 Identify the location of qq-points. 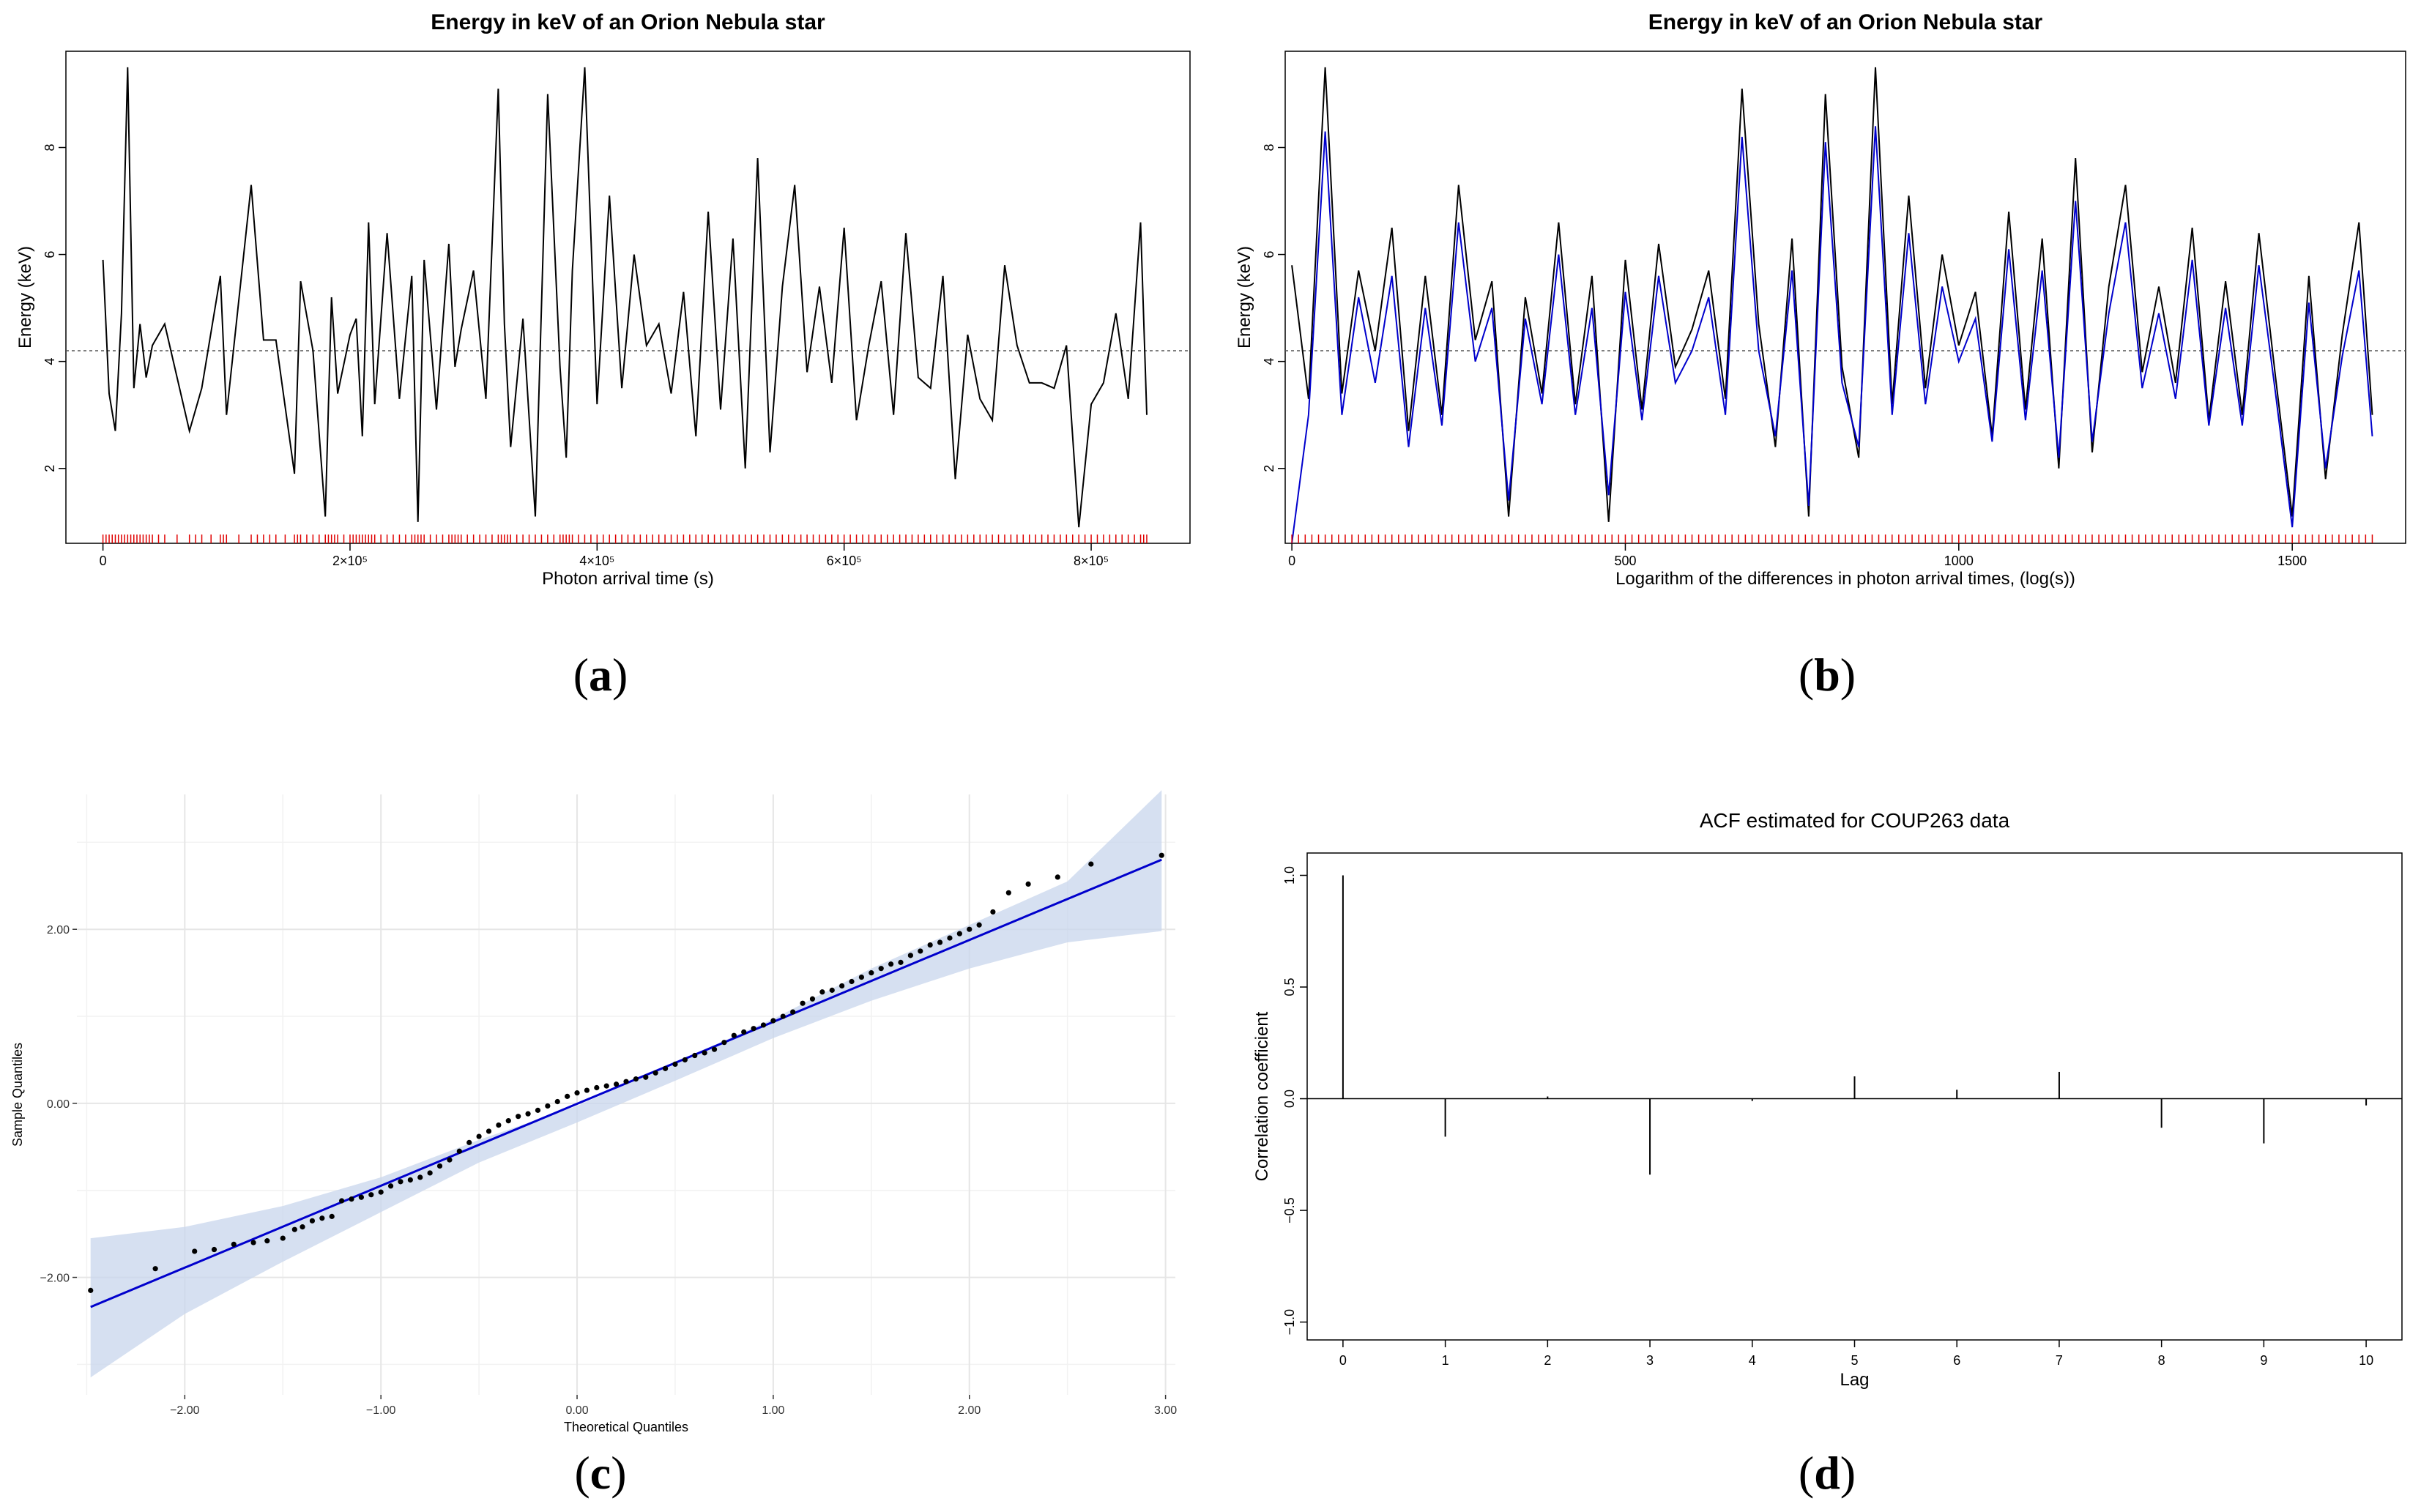
(626, 1072).